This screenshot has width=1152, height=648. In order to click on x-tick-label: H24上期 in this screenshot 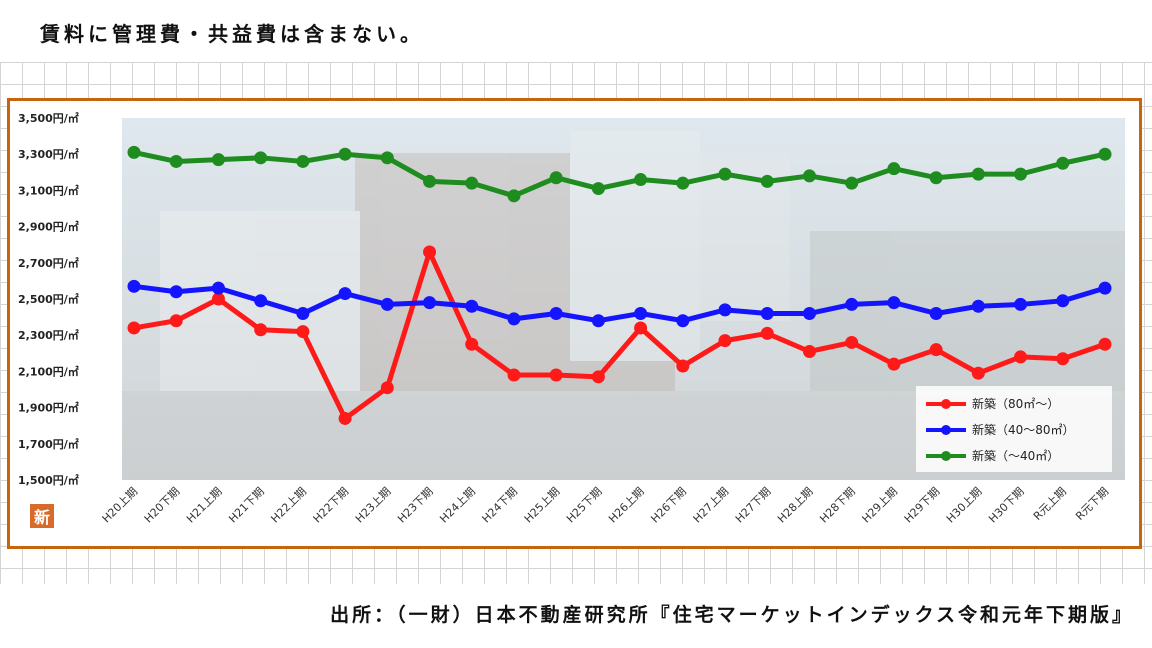, I will do `click(457, 505)`.